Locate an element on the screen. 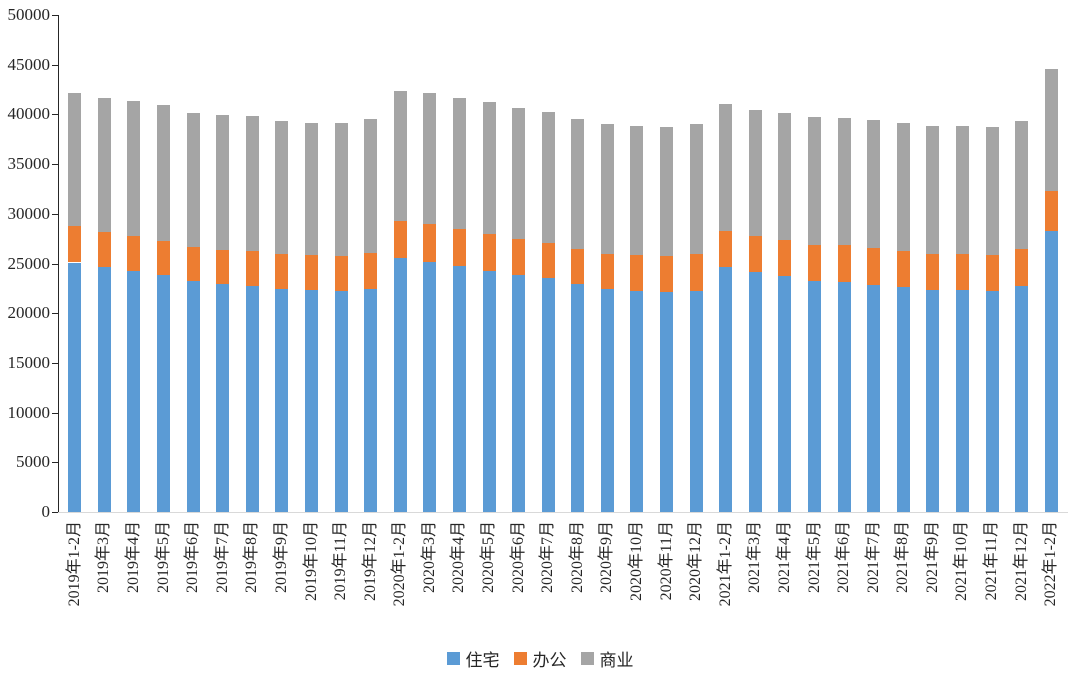 The height and width of the screenshot is (681, 1080). x-axis-label: 2021年4月 is located at coordinates (784, 557).